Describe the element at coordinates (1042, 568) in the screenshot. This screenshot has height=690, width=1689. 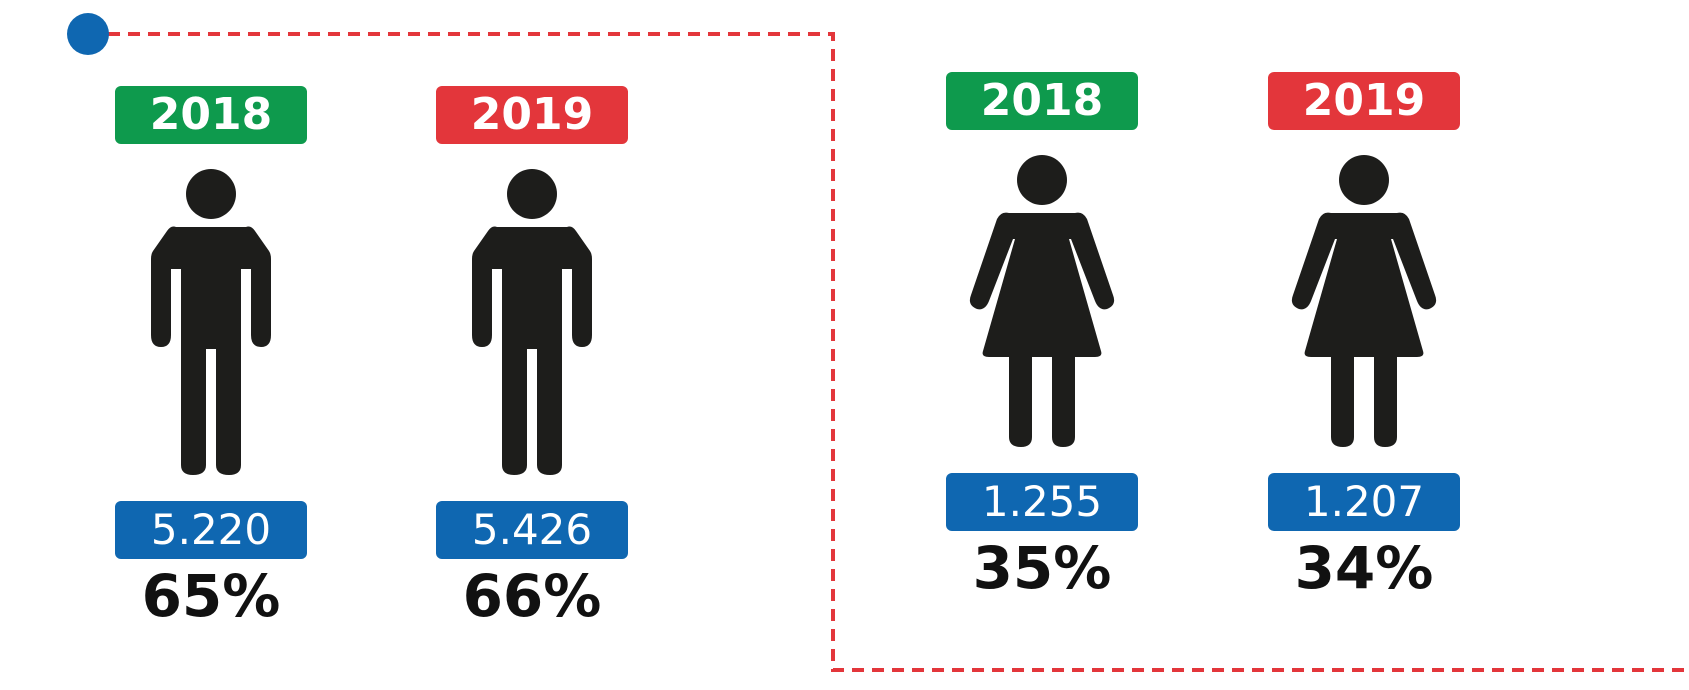
I see `percent-label: 35%` at that location.